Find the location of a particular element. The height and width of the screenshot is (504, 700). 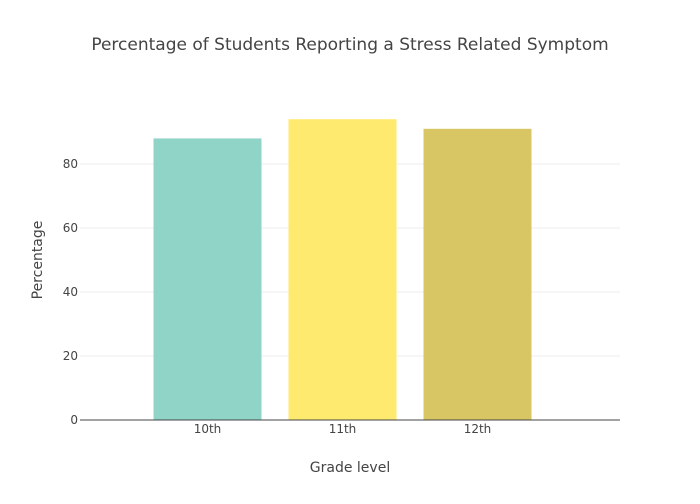

y-axis-title: Percentage is located at coordinates (38, 260).